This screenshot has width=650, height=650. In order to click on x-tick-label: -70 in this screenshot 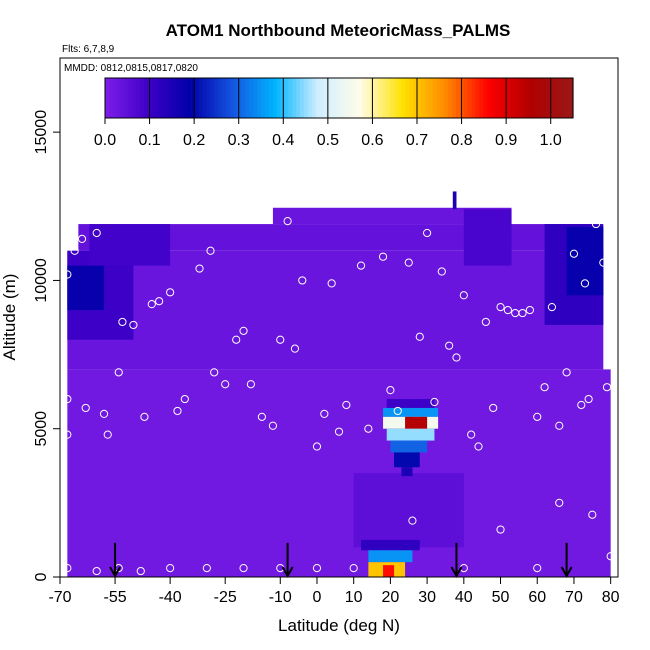, I will do `click(59, 597)`.